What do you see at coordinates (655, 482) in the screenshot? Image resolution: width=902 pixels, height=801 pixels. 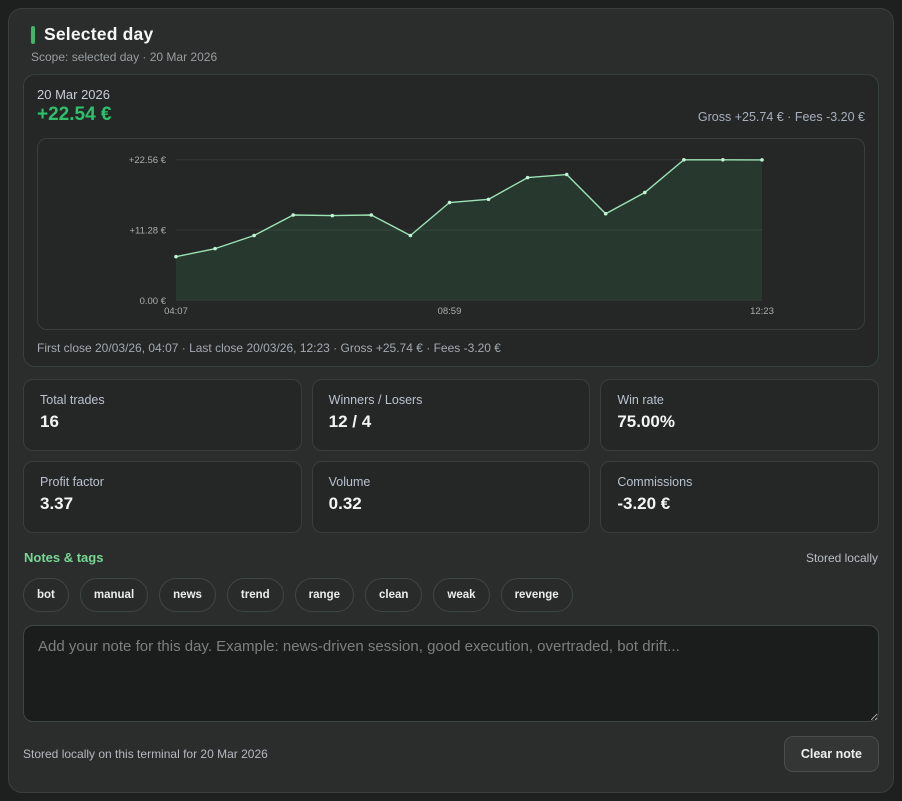 I see `stat-label: Commissions` at bounding box center [655, 482].